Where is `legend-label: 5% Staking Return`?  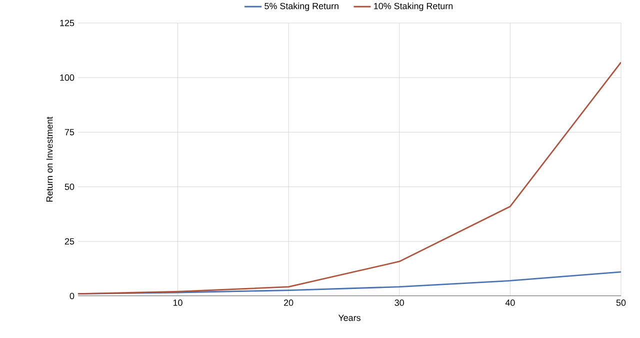 legend-label: 5% Staking Return is located at coordinates (301, 6).